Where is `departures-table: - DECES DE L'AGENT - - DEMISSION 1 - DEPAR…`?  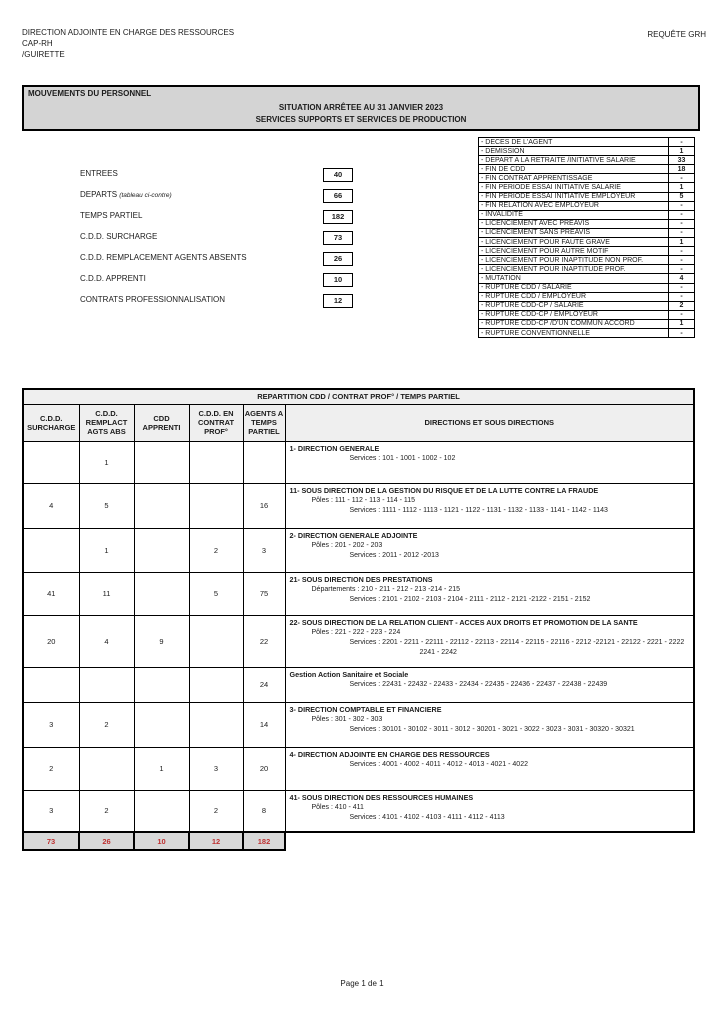
departures-table: - DECES DE L'AGENT - - DEMISSION 1 - DEPAR… is located at coordinates (586, 237).